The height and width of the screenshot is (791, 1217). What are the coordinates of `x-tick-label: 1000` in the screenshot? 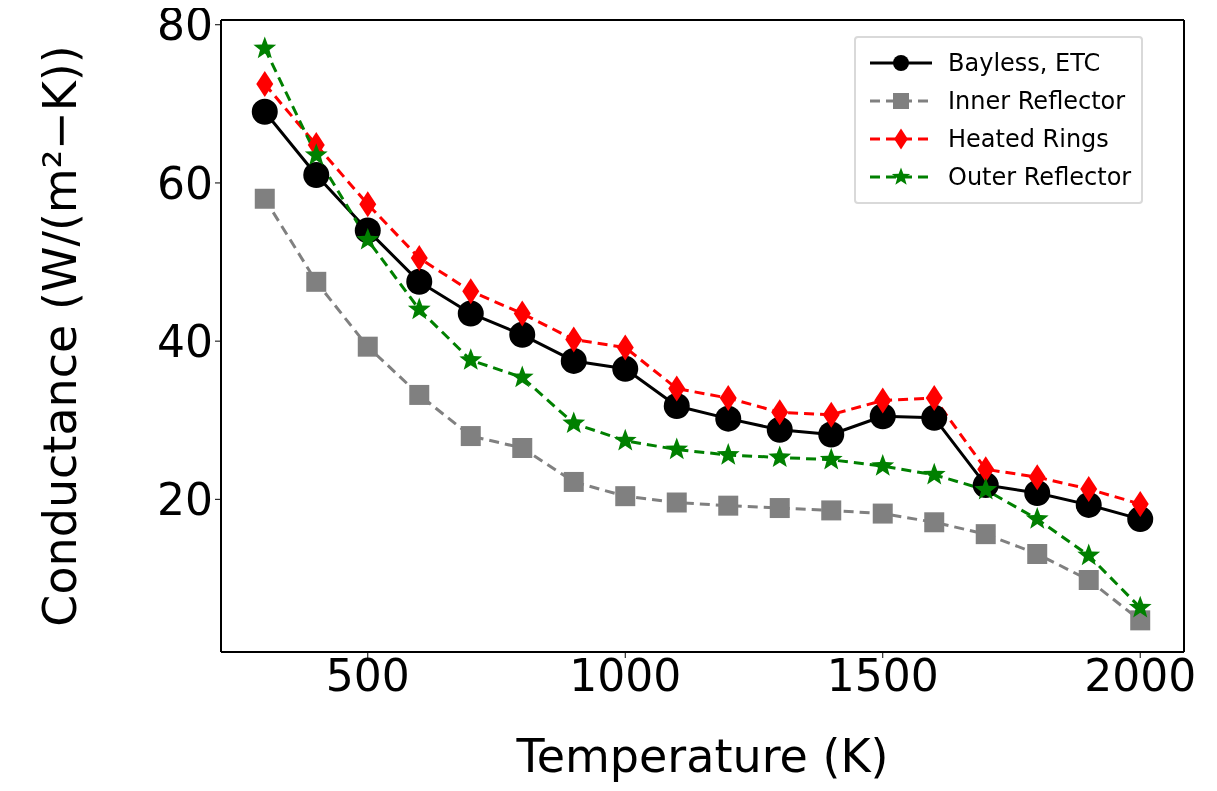 It's located at (625, 676).